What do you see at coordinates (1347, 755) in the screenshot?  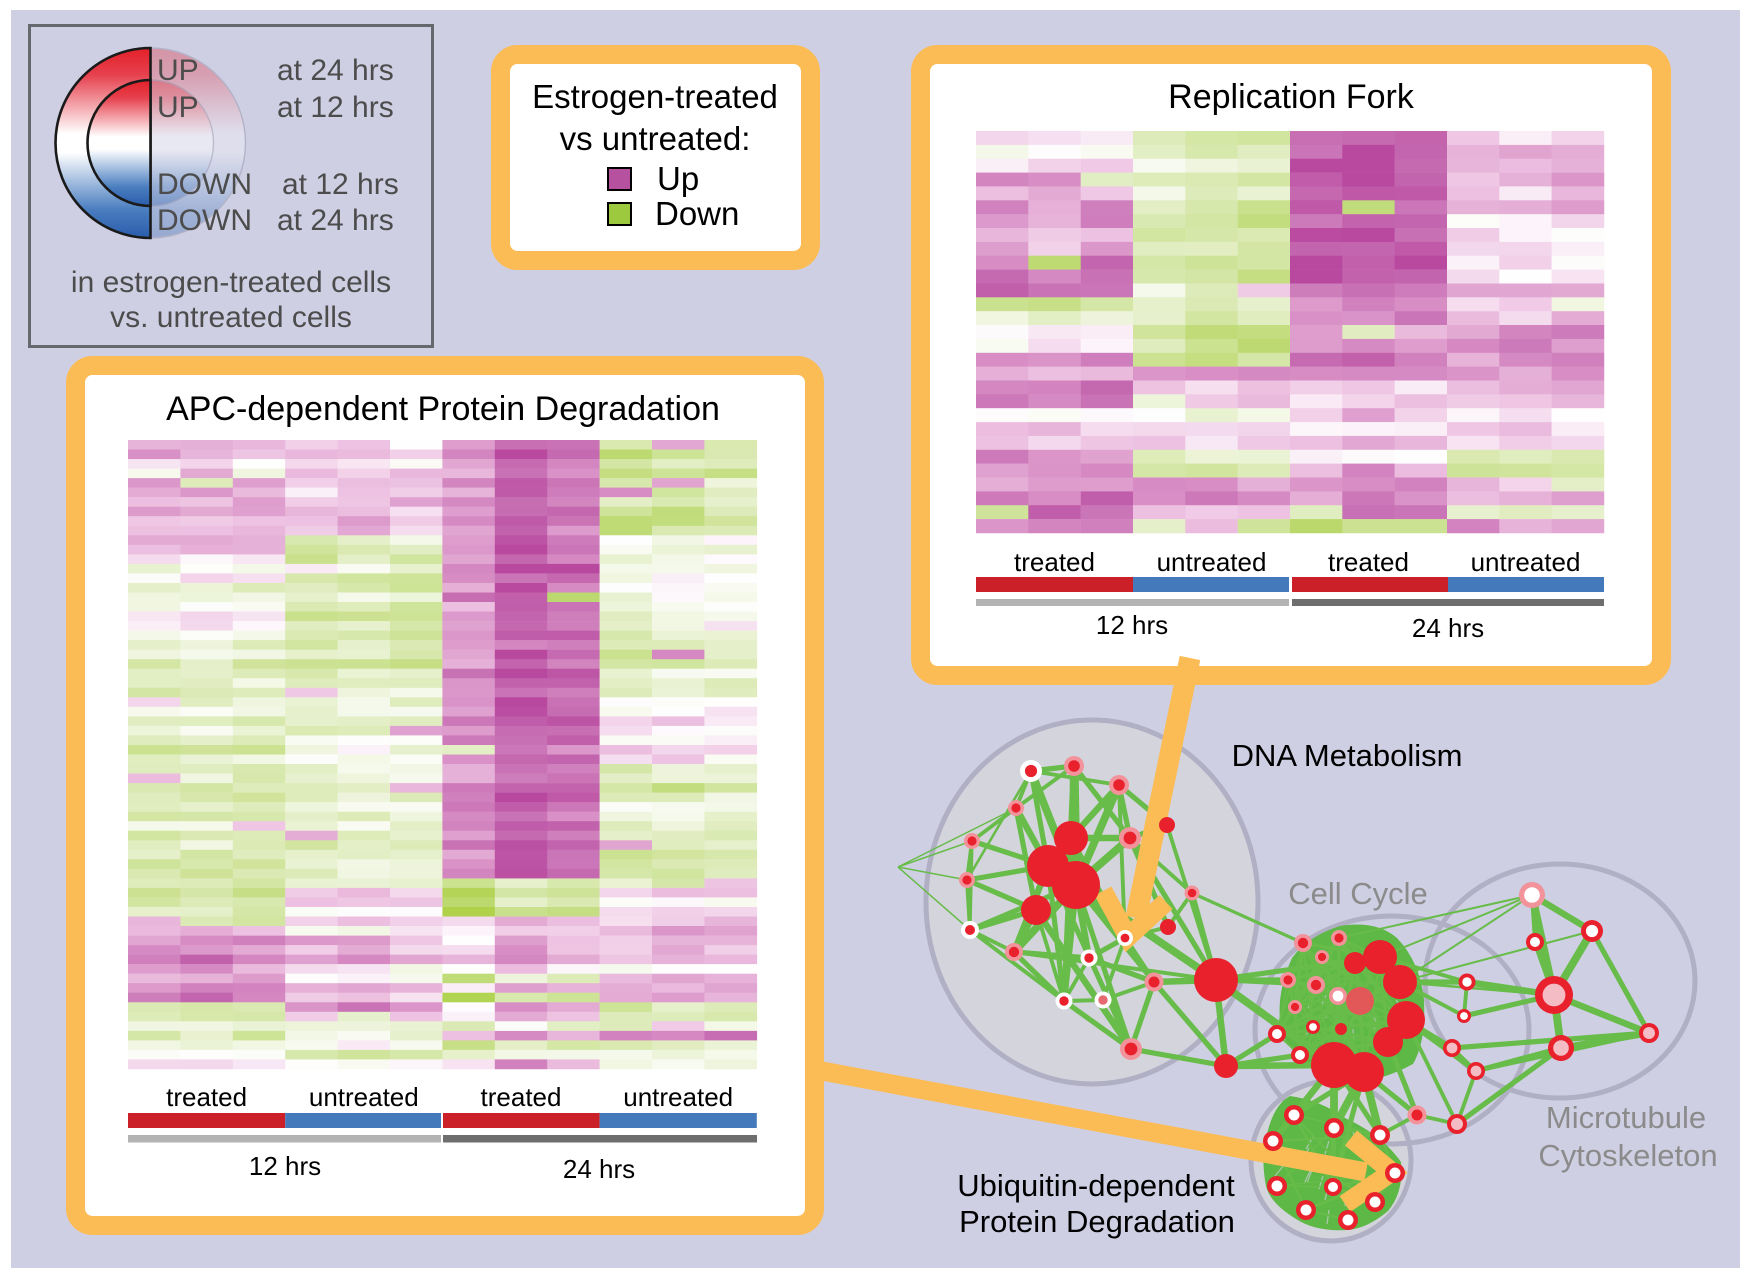 I see `svg-text: DNA Metabolism` at bounding box center [1347, 755].